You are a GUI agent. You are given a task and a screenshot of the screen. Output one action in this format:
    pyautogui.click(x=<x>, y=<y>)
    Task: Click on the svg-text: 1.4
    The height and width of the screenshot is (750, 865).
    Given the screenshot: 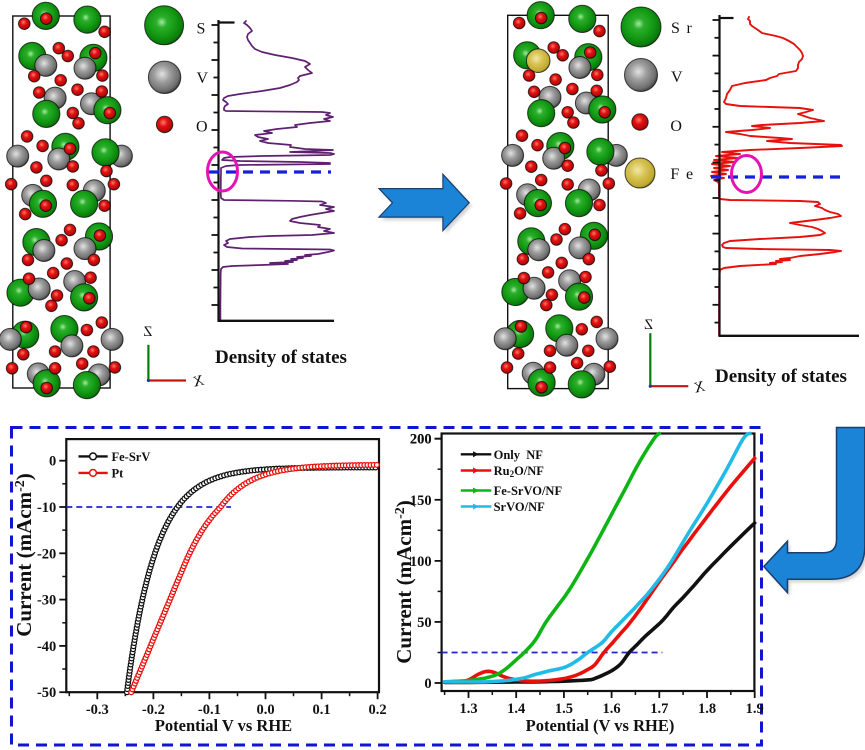 What is the action you would take?
    pyautogui.click(x=516, y=709)
    